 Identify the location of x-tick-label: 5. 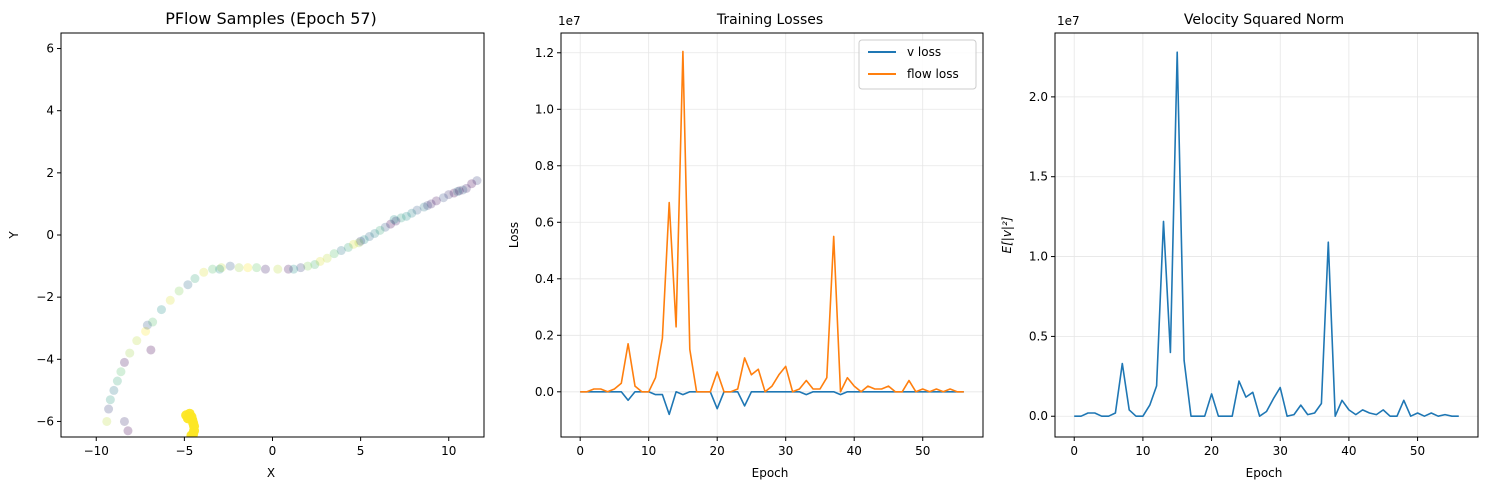
(361, 451).